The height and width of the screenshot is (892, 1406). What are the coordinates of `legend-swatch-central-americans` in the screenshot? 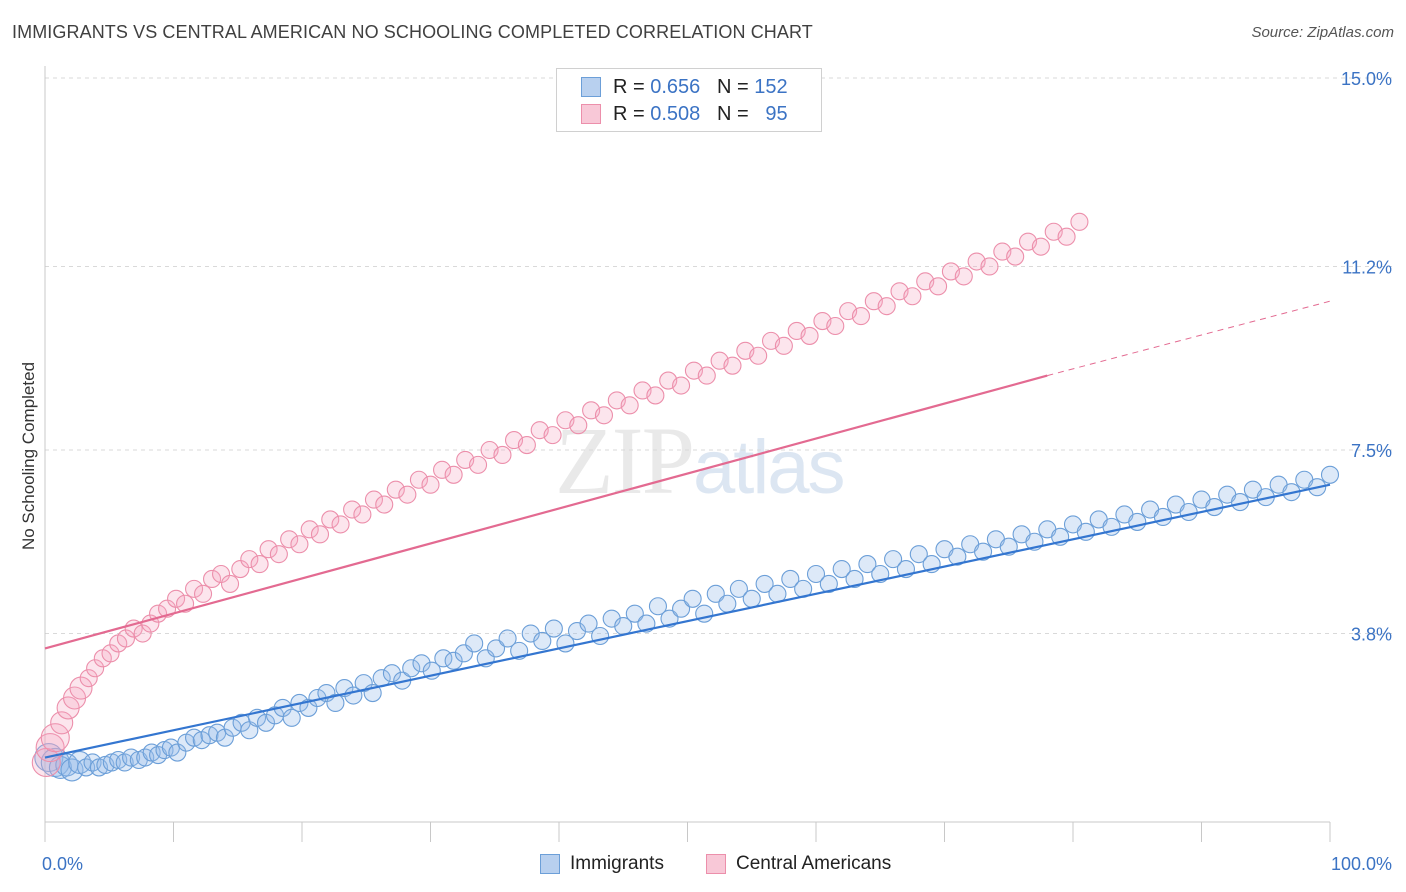 It's located at (591, 114).